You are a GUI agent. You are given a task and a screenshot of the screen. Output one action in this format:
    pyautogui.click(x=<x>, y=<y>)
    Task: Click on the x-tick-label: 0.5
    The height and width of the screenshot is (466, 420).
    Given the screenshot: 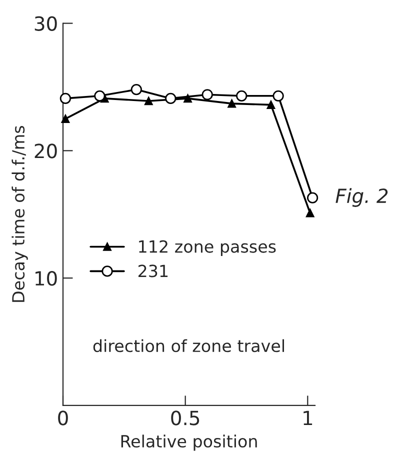 What is the action you would take?
    pyautogui.click(x=185, y=418)
    